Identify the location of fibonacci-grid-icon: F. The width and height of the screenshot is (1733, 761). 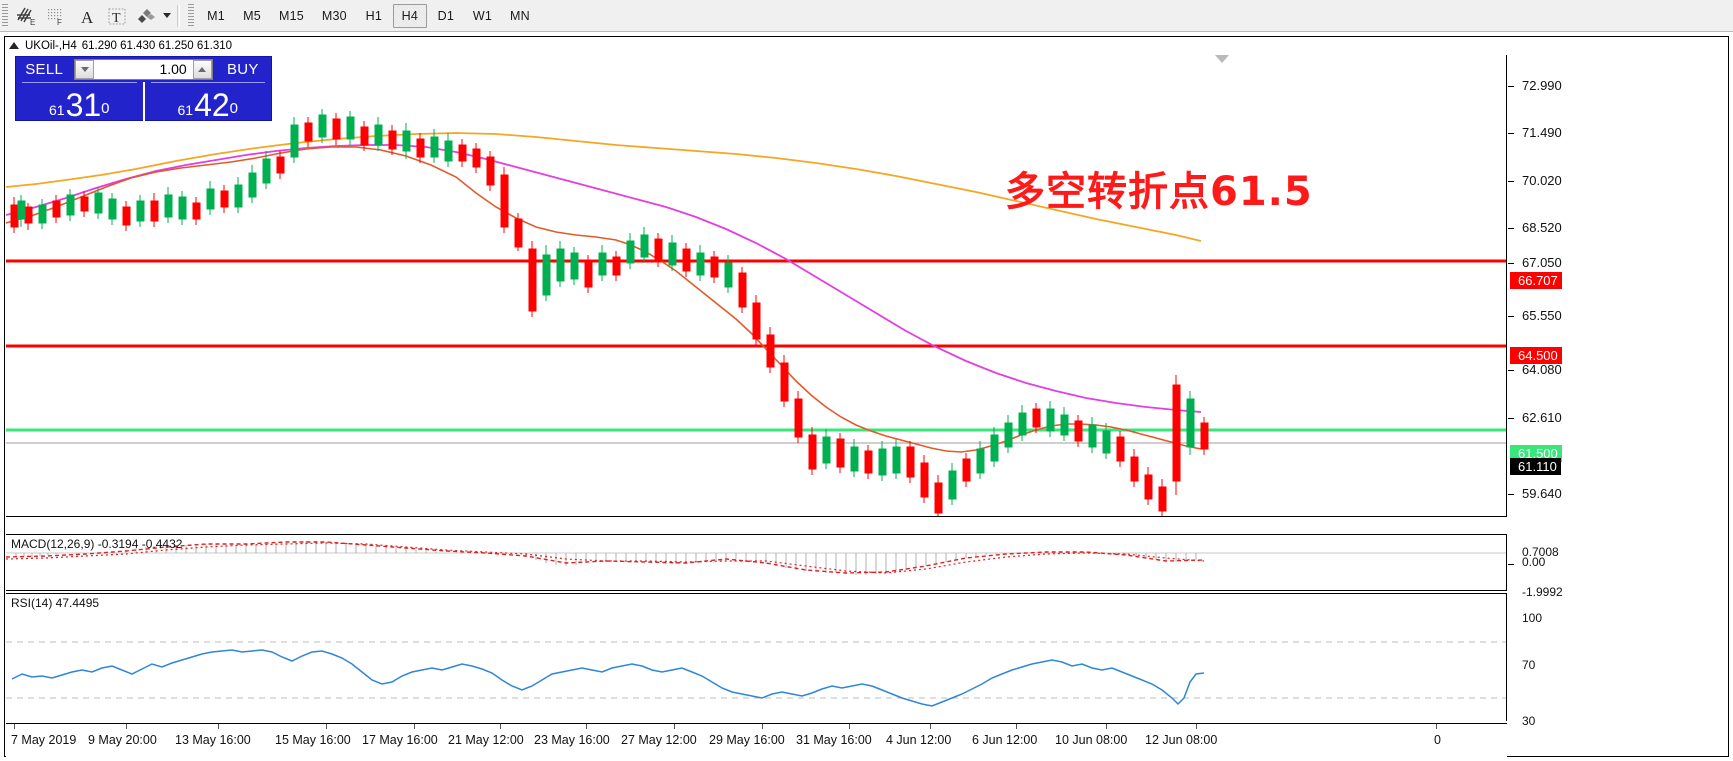
(57, 16).